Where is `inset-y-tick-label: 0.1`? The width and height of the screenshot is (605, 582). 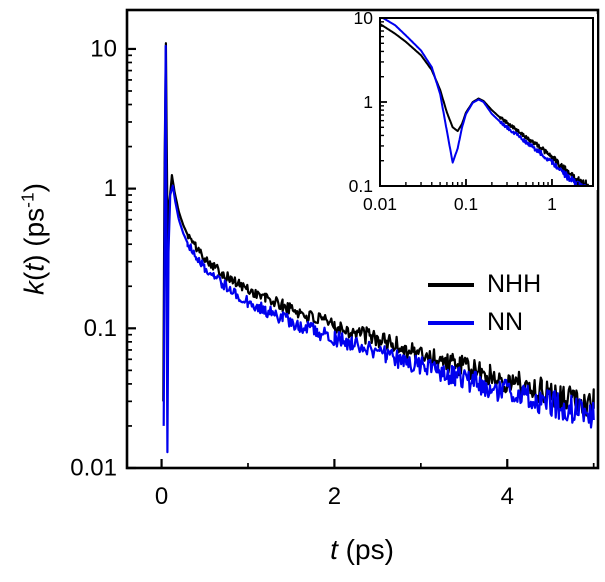
inset-y-tick-label: 0.1 is located at coordinates (361, 186).